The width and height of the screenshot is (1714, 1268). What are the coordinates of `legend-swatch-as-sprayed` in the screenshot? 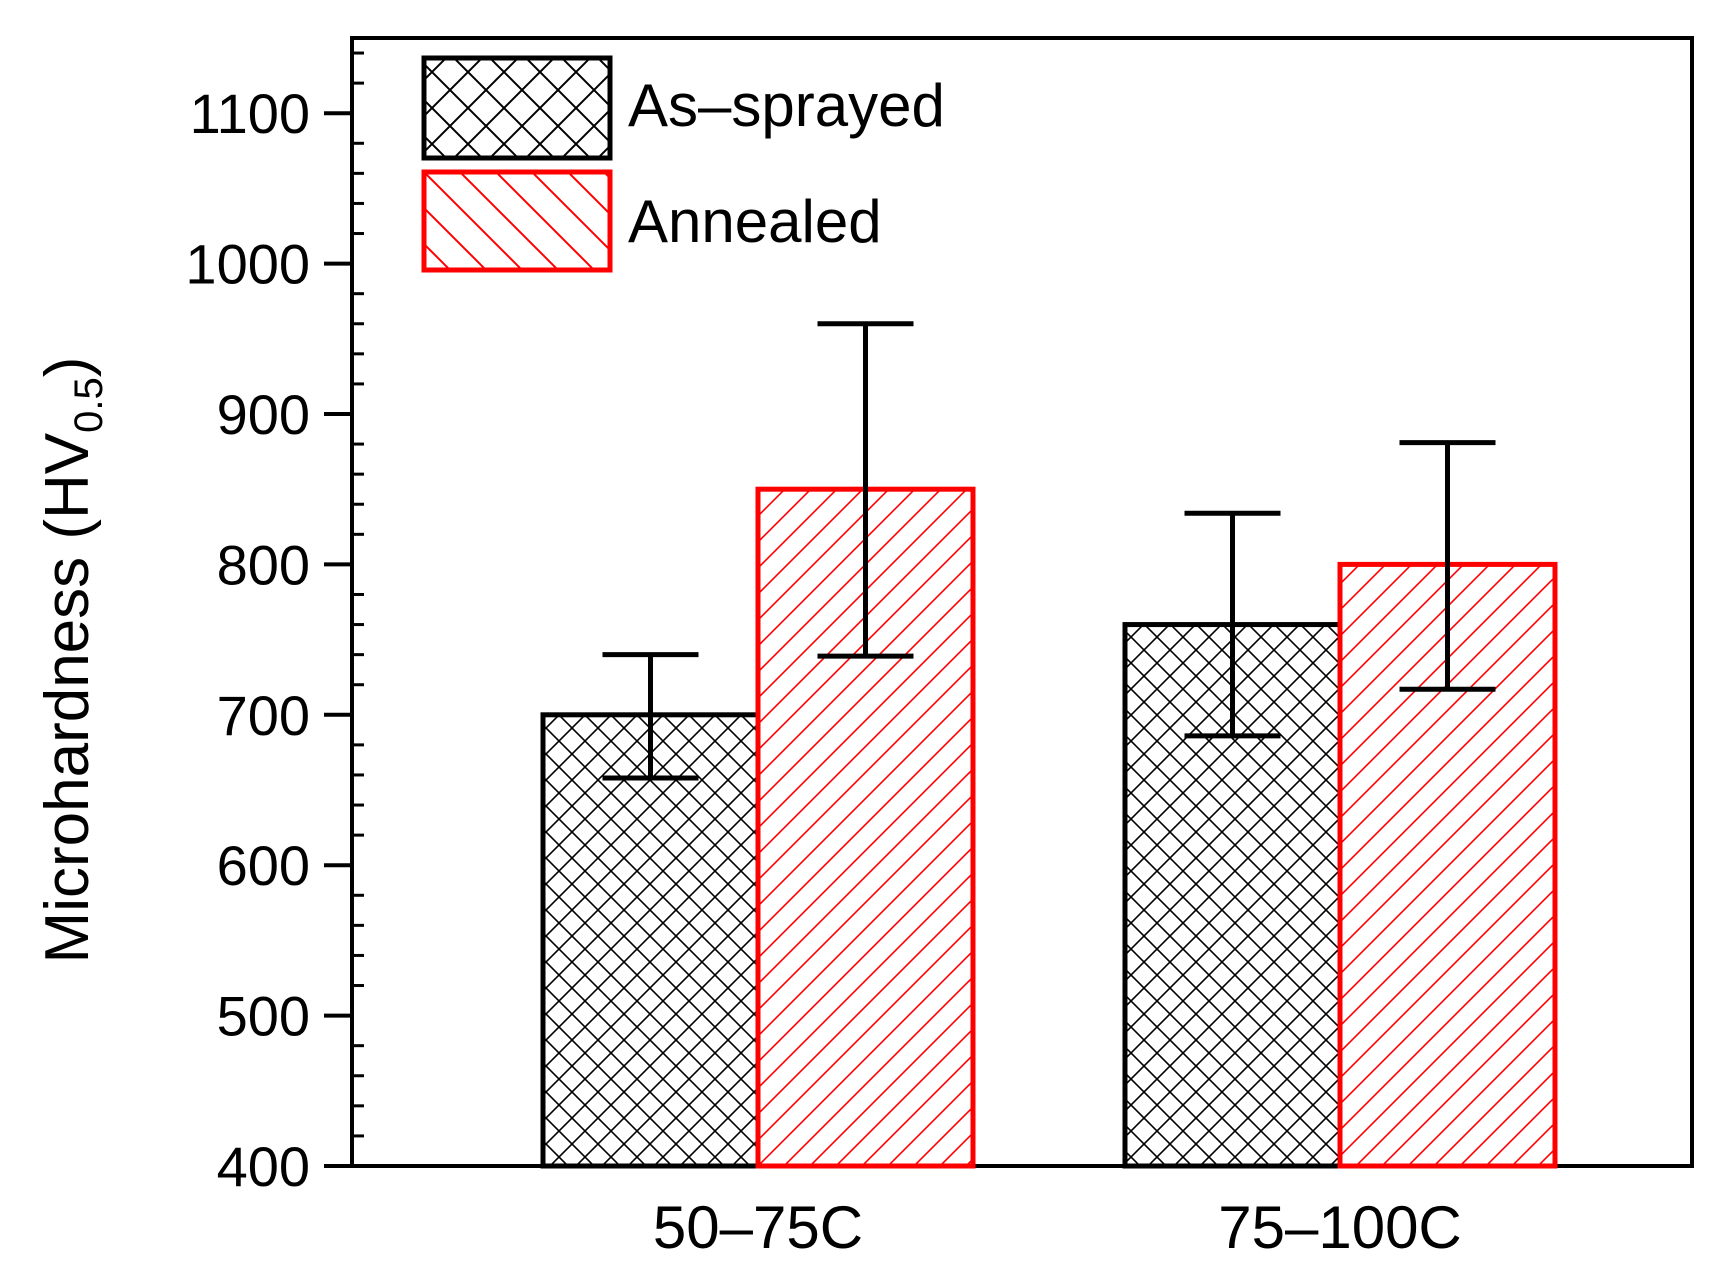 It's located at (517, 108).